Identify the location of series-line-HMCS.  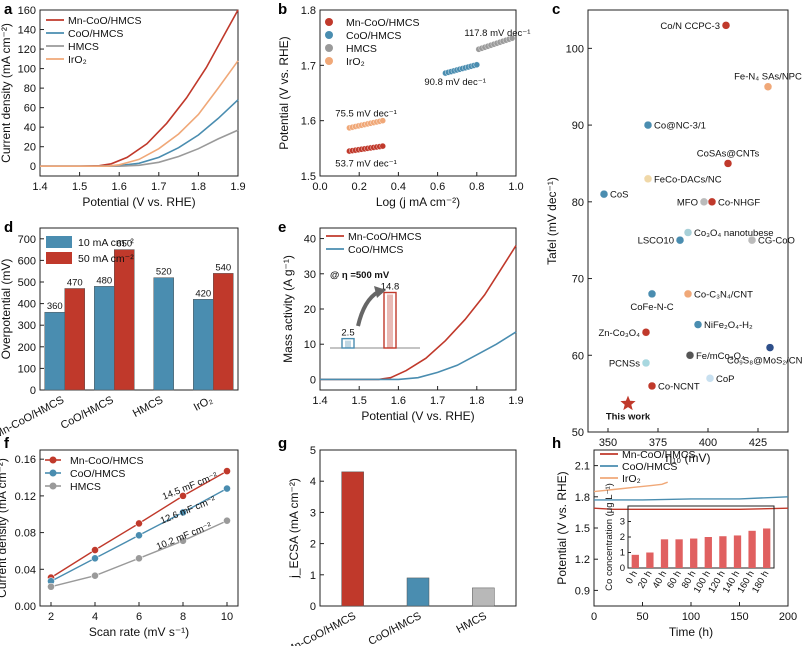
(139, 148).